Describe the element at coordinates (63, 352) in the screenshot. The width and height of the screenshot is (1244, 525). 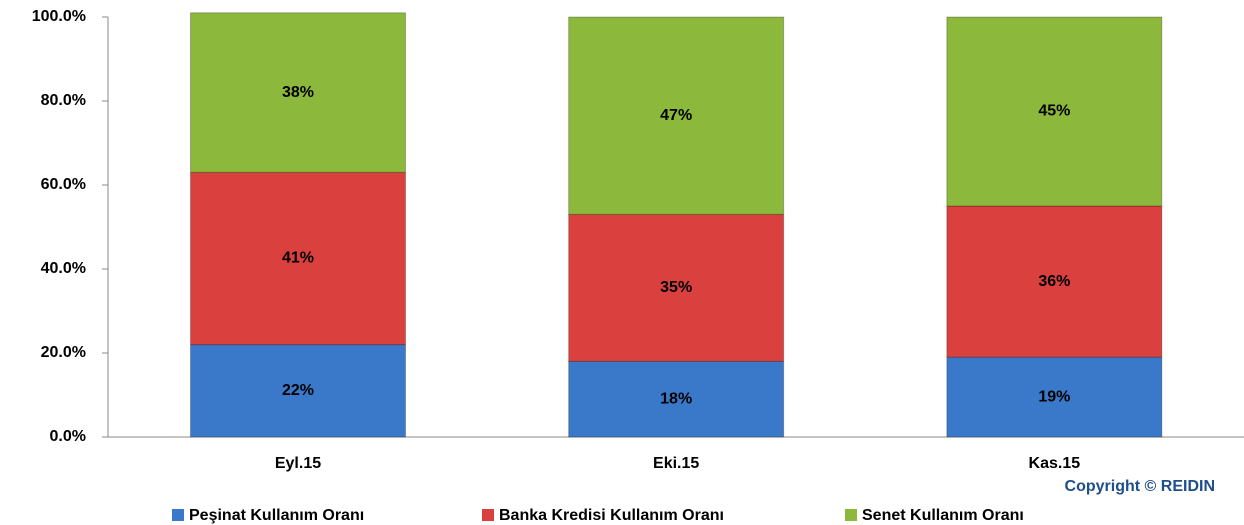
I see `y-tick-label: 20.0%` at that location.